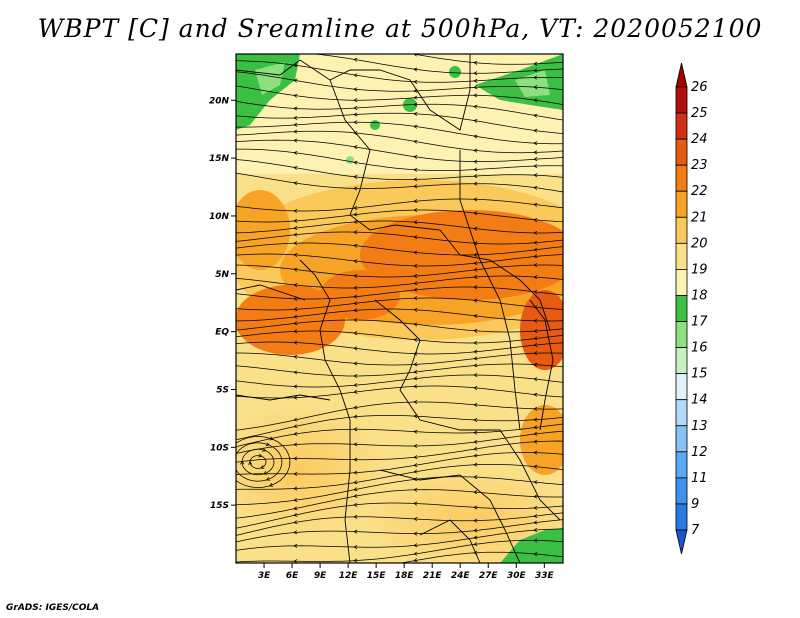 The height and width of the screenshot is (618, 800). Describe the element at coordinates (699, 374) in the screenshot. I see `colorbar-label: 15` at that location.